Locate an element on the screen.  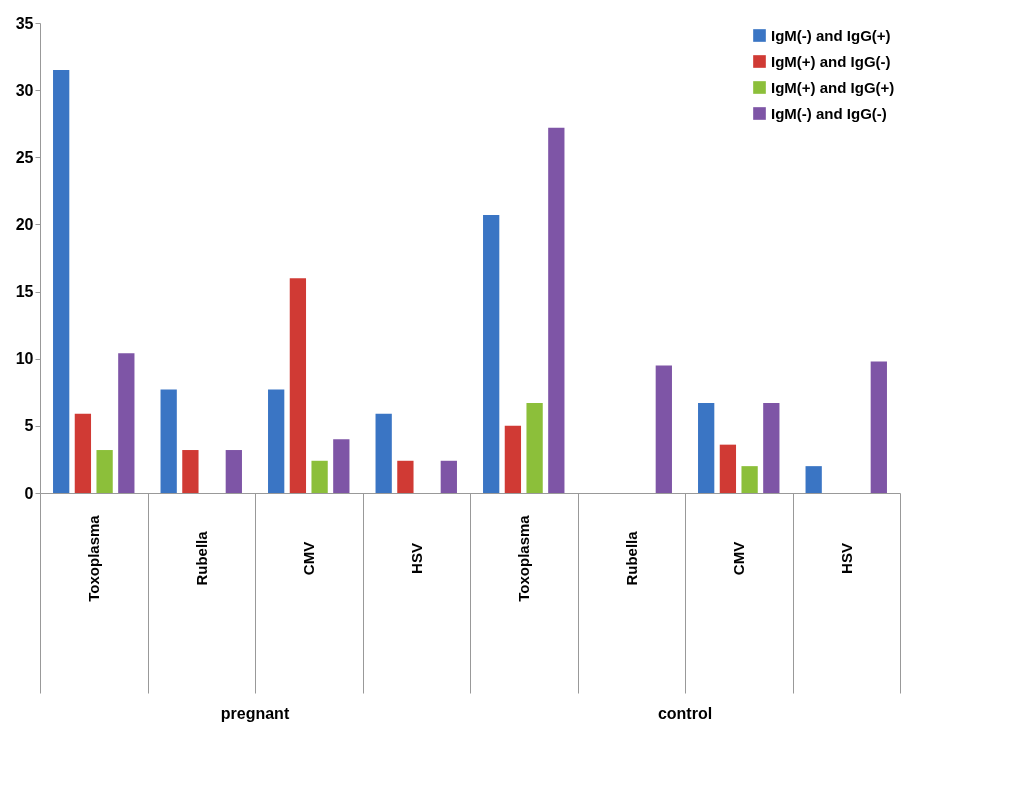
y-tick-label: 0 is located at coordinates (29, 493).